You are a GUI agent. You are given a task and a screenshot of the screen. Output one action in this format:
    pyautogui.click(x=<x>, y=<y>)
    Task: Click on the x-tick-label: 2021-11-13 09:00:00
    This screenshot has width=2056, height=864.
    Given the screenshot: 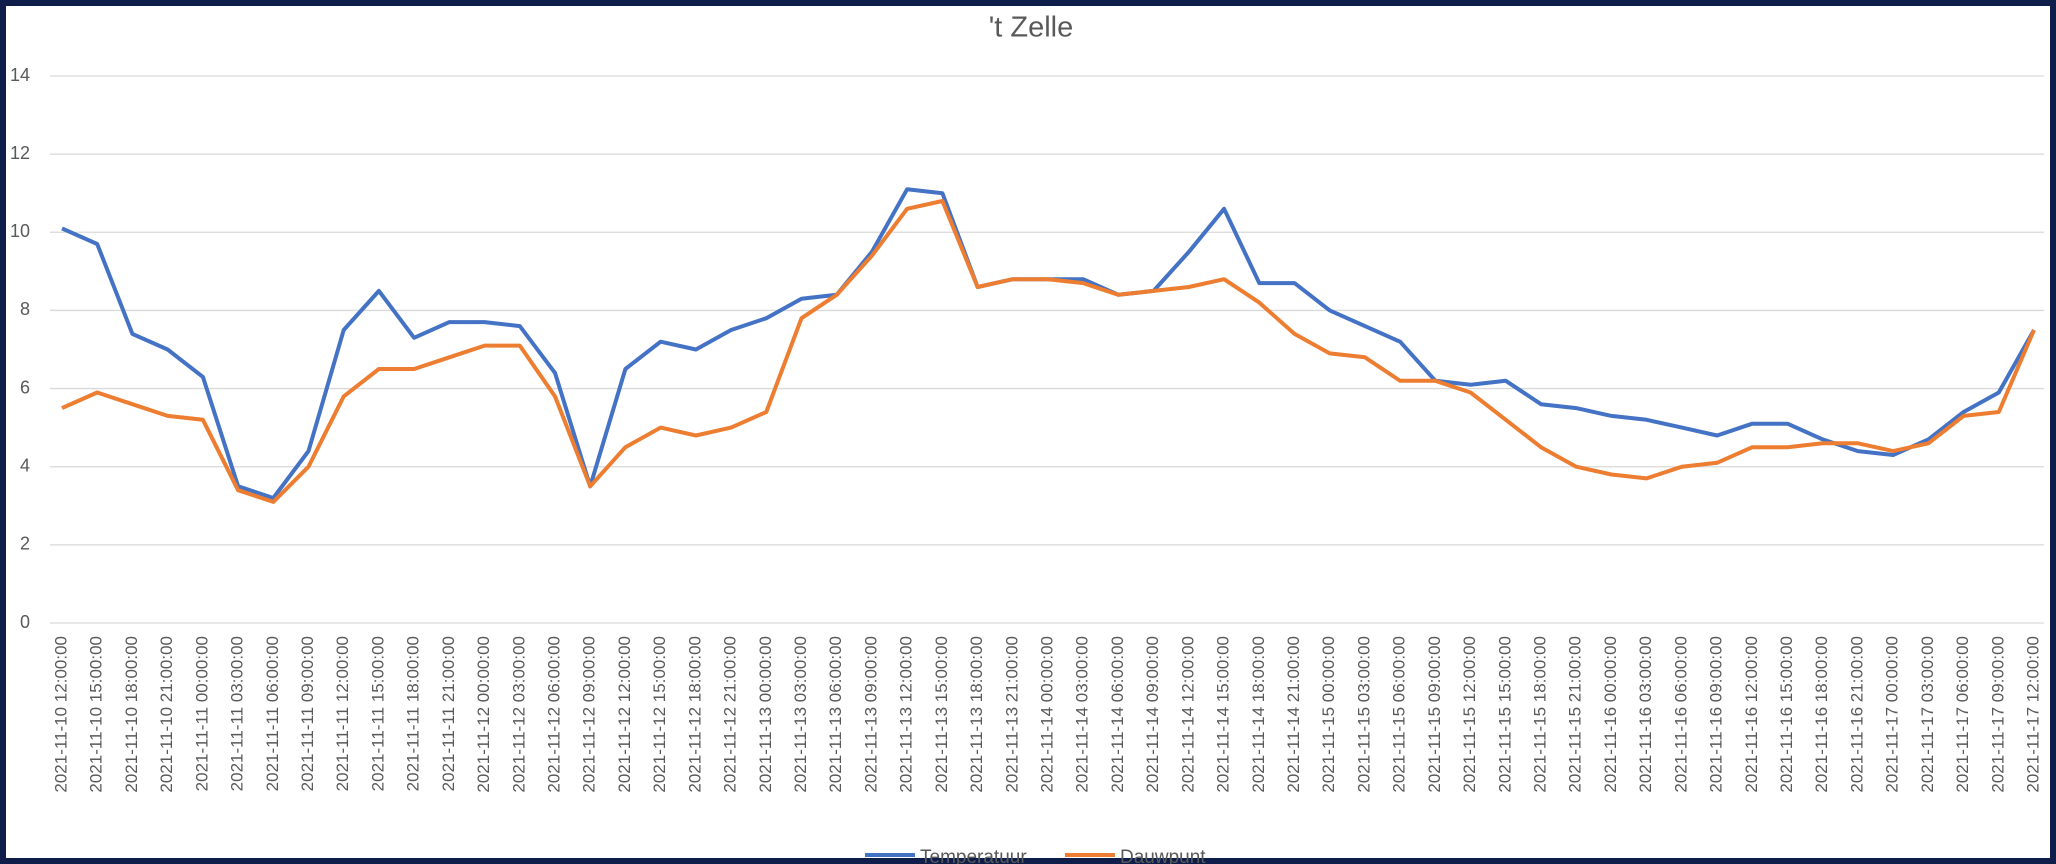 What is the action you would take?
    pyautogui.click(x=870, y=714)
    